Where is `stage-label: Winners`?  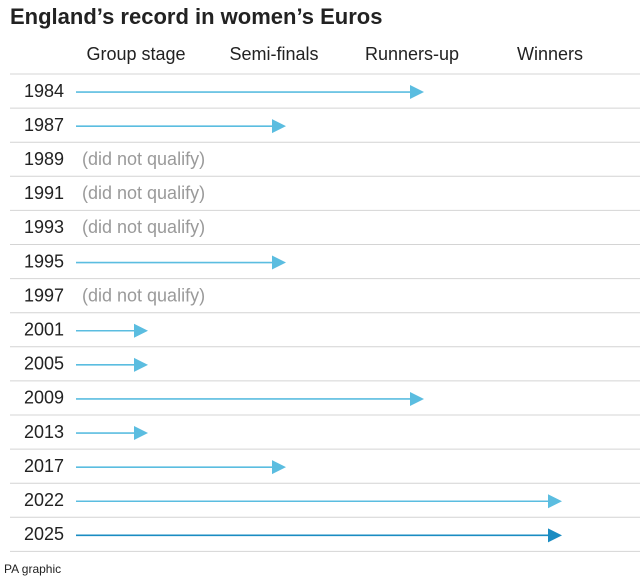
stage-label: Winners is located at coordinates (550, 54).